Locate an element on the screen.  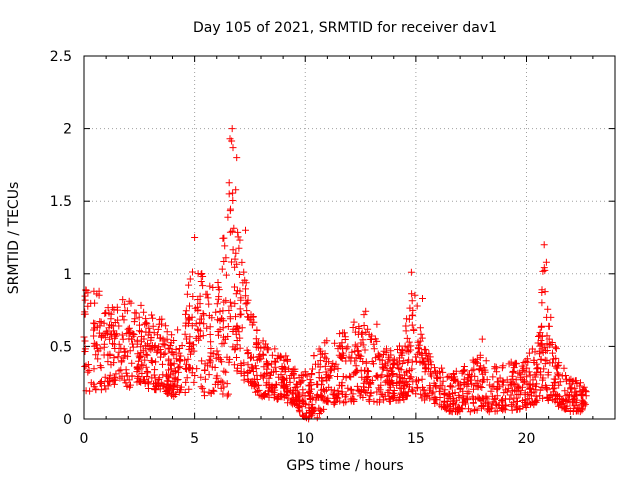
y-tick-label: 0 is located at coordinates (67, 420).